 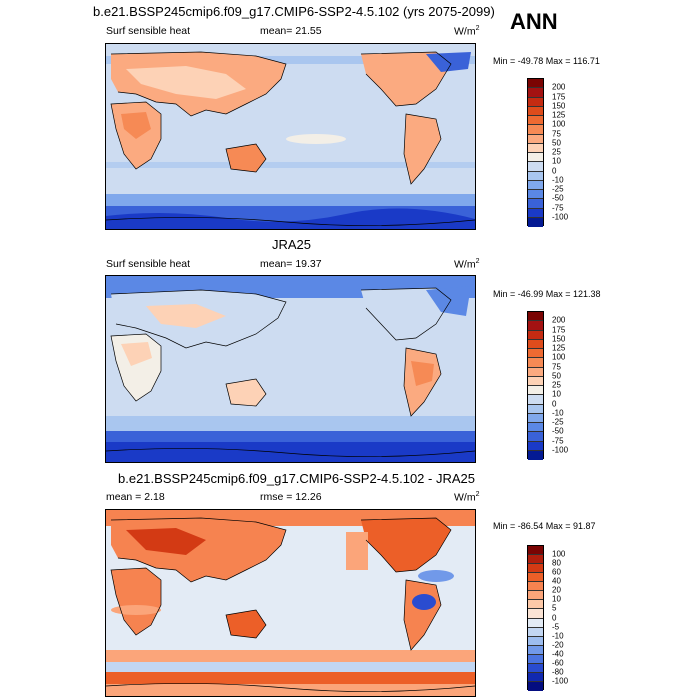 I want to click on colorbar-tick-label: 5, so click(x=554, y=608).